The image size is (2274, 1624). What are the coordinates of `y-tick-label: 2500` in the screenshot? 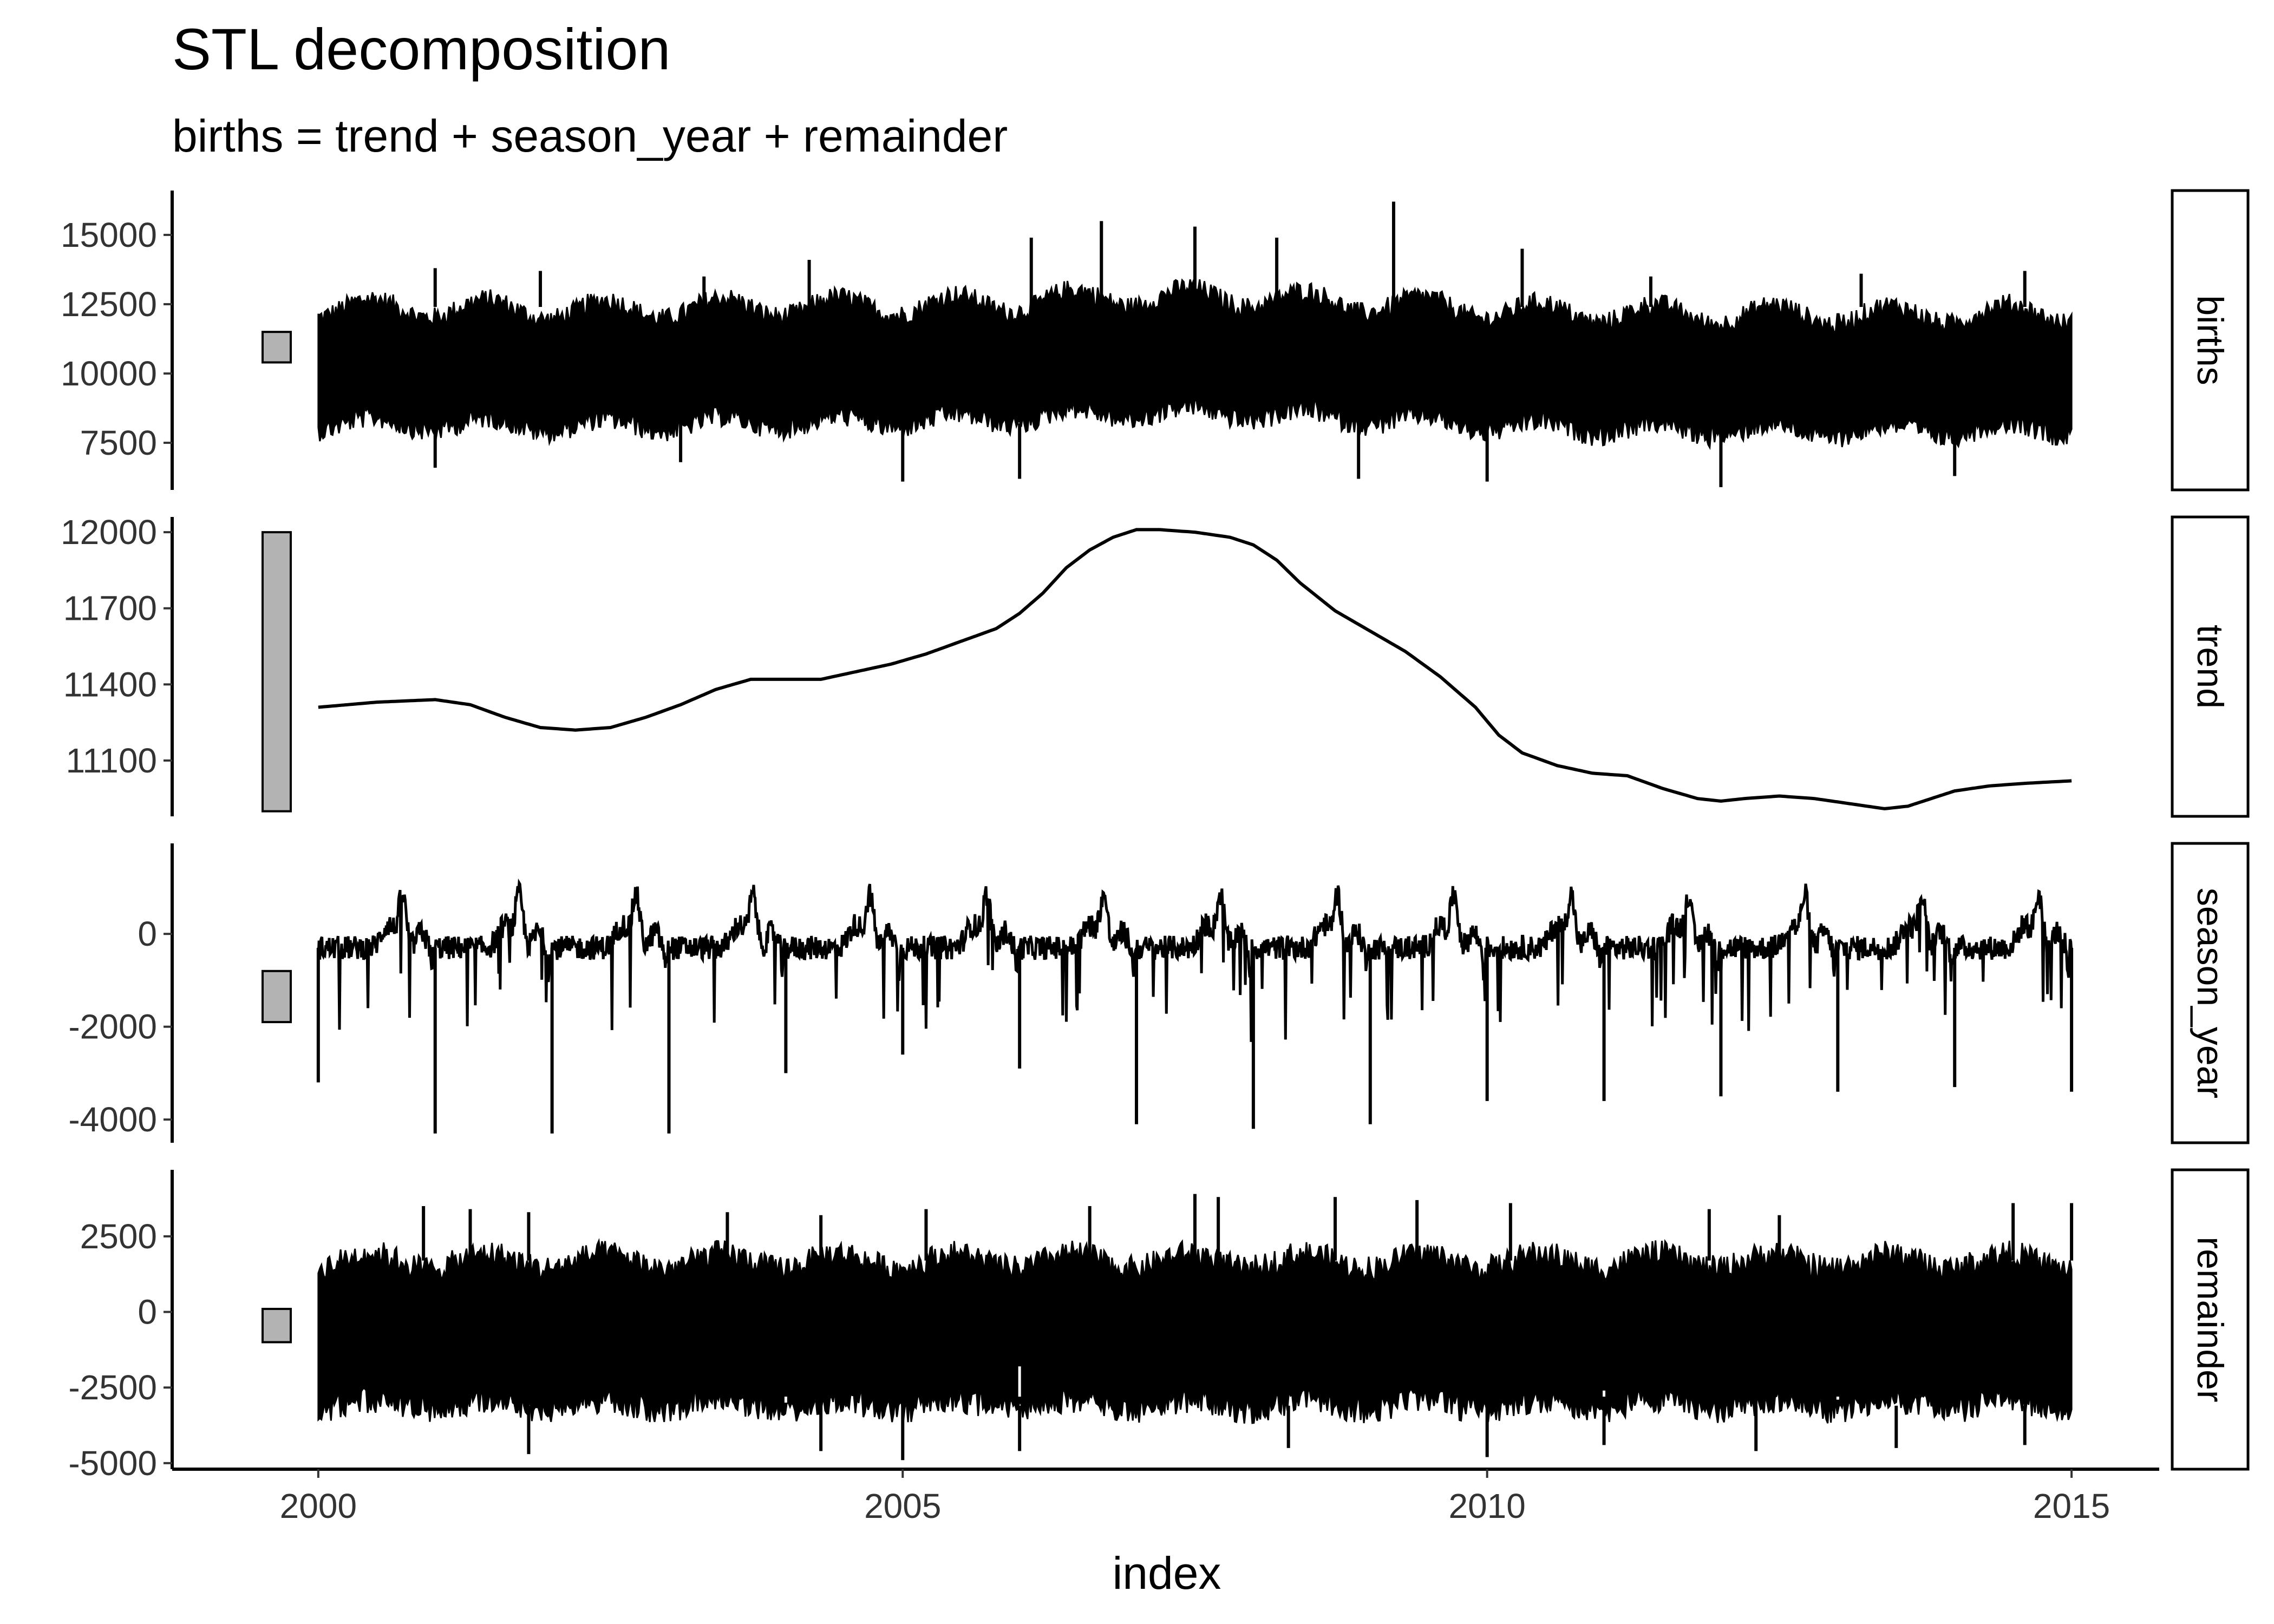 It's located at (119, 1236).